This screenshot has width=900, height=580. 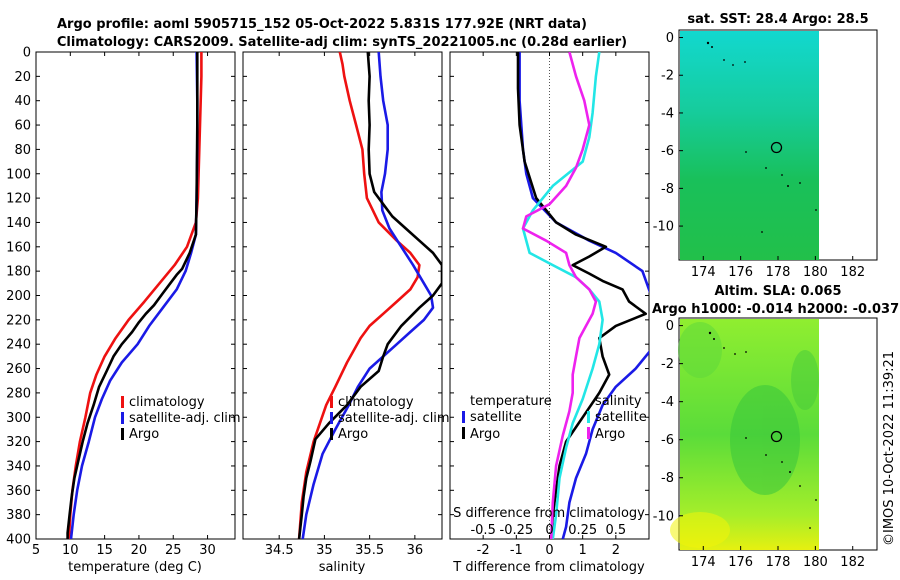 What do you see at coordinates (483, 550) in the screenshot?
I see `x-tick-label: -2` at bounding box center [483, 550].